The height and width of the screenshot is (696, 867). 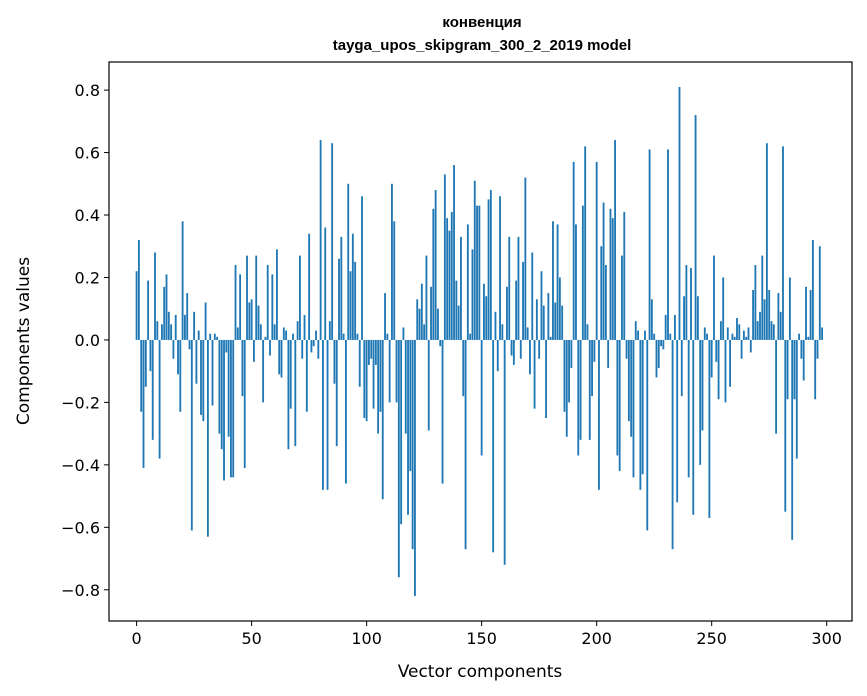 I want to click on y-tick-label: 0.6, so click(x=87, y=153).